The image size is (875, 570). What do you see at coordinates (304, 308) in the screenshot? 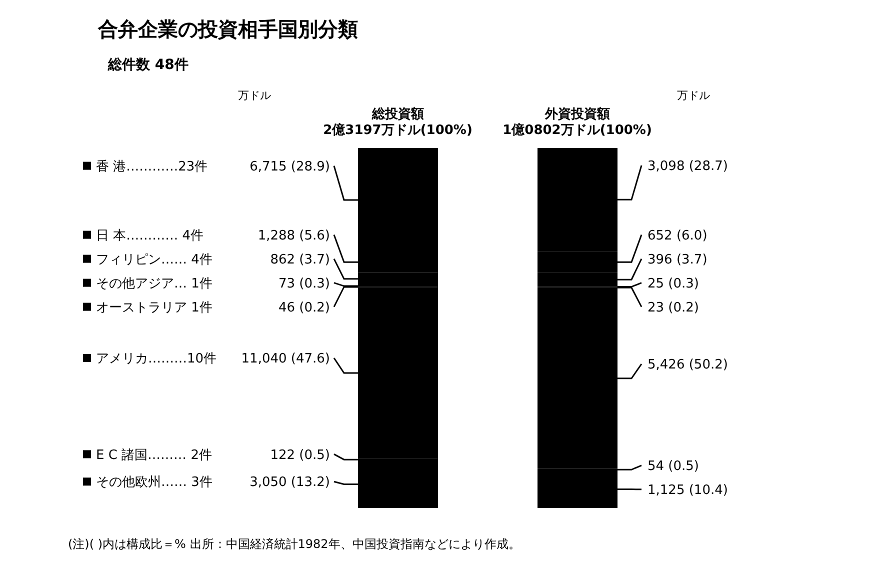
I see `data-label: 46 (0.2)` at bounding box center [304, 308].